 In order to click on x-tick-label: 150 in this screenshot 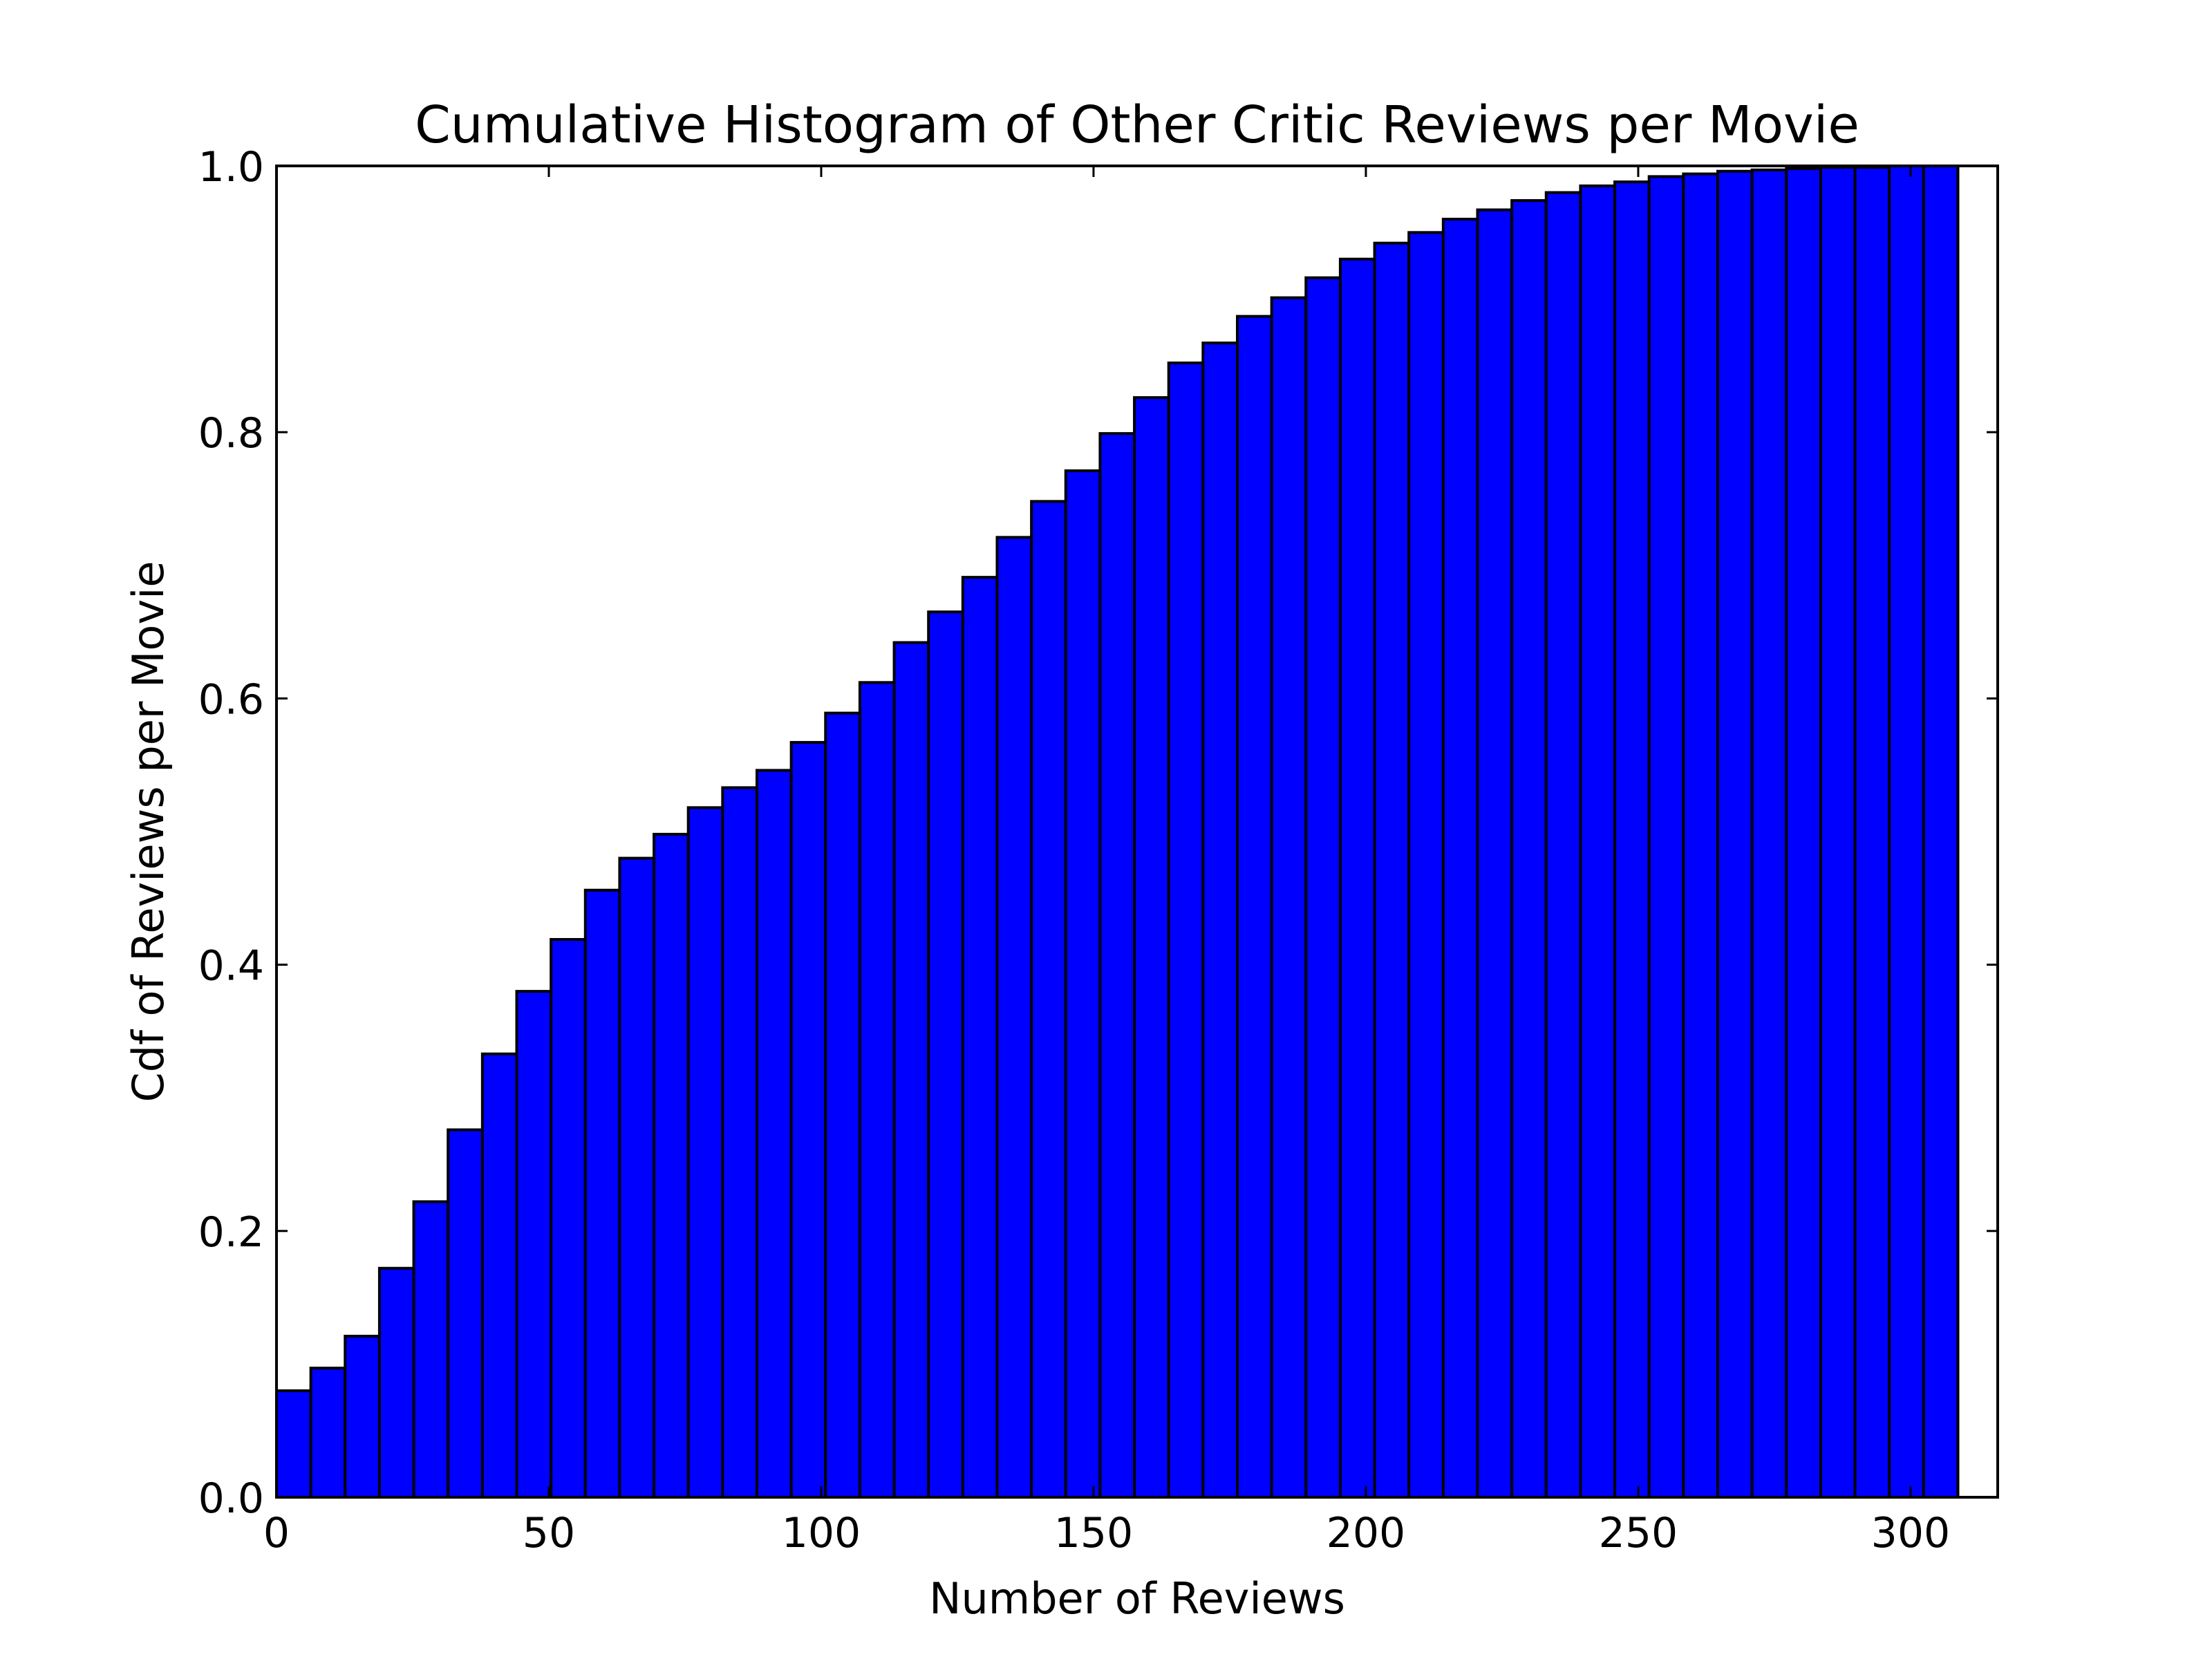, I will do `click(1094, 1533)`.